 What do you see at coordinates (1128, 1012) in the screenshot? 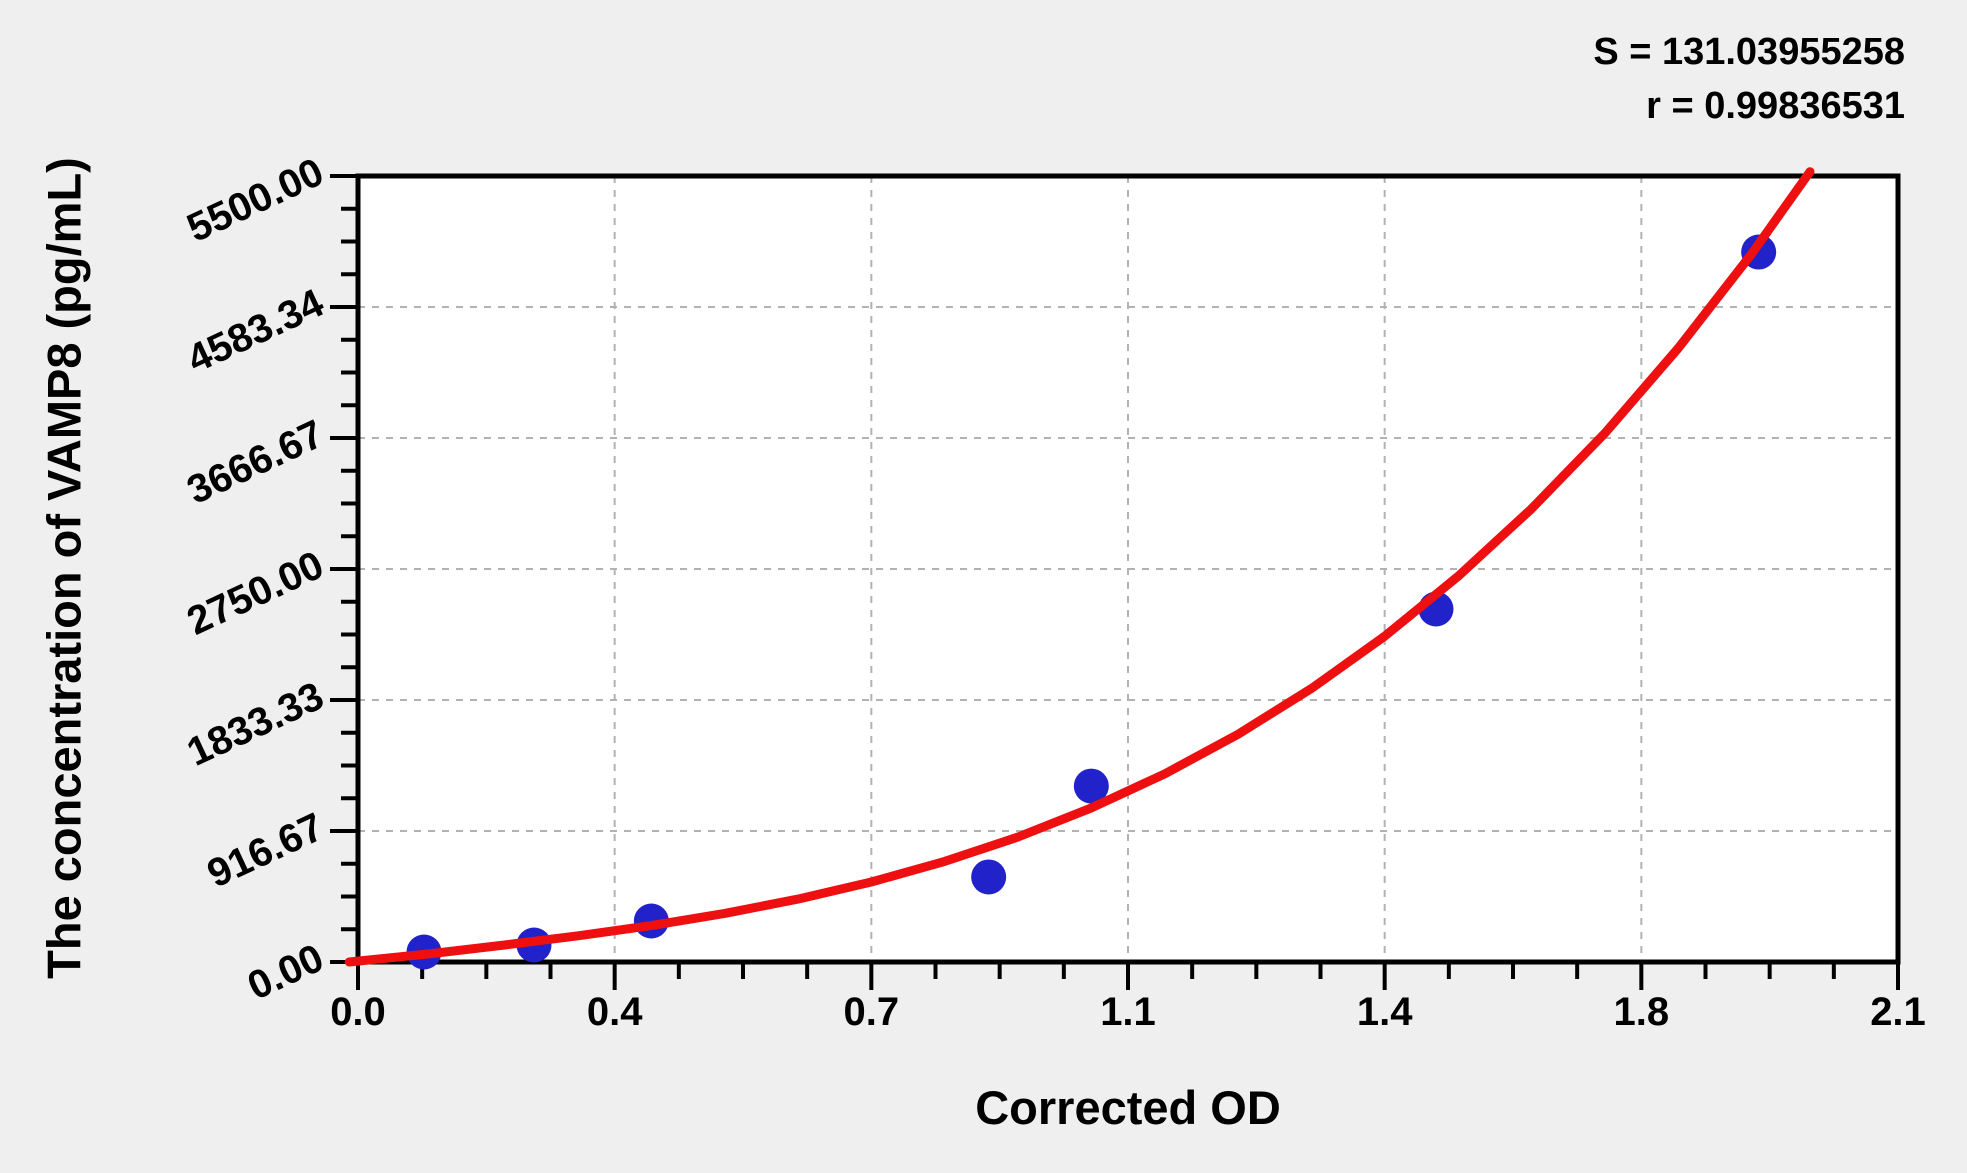
I see `x-tick-label: 1.1` at bounding box center [1128, 1012].